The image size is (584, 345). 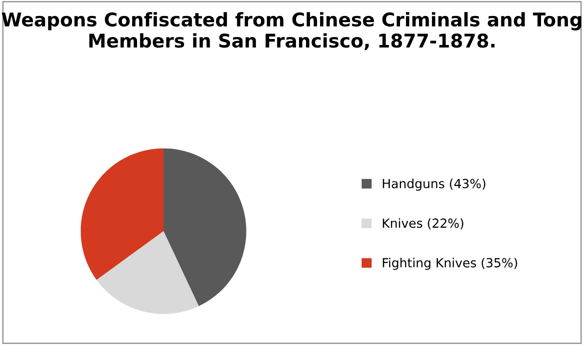 I want to click on legend-label: Knives (22%), so click(x=423, y=224).